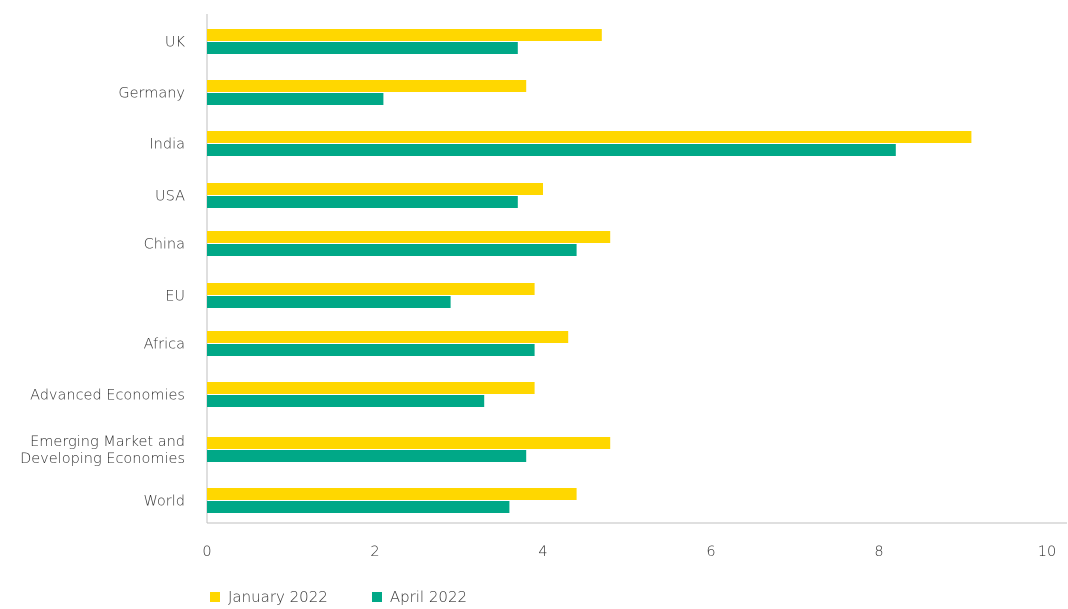 The height and width of the screenshot is (609, 1068). Describe the element at coordinates (542, 552) in the screenshot. I see `x-tick-label-4: 4` at that location.